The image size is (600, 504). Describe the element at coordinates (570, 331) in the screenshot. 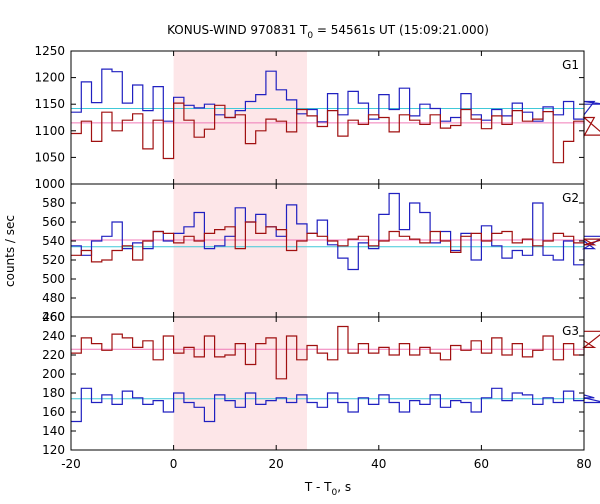

I see `panel-label: G3` at that location.